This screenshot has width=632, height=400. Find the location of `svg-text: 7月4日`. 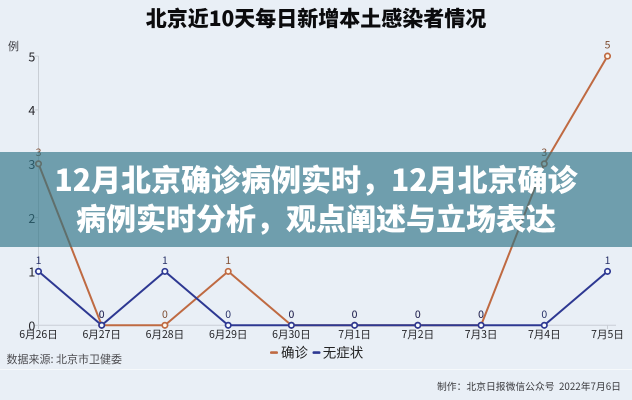

svg-text: 7月4日 is located at coordinates (544, 334).